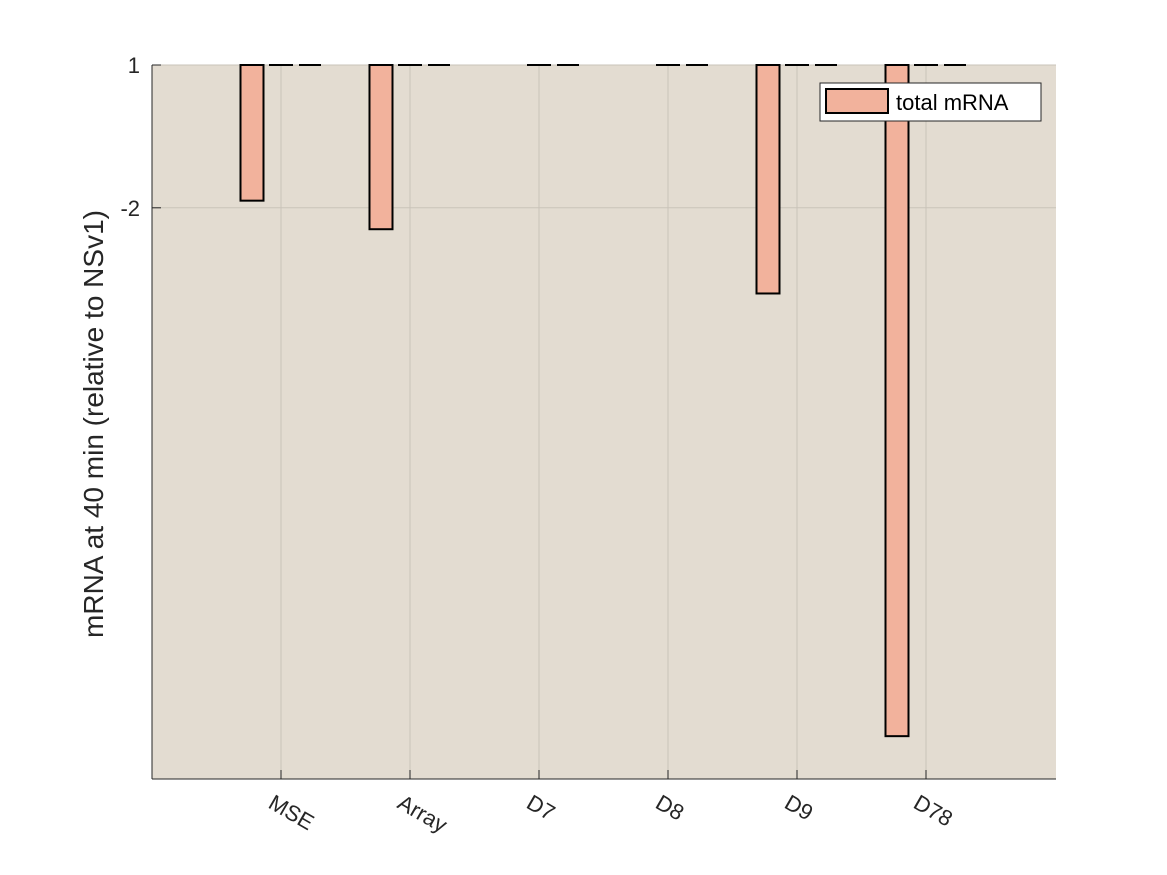 The width and height of the screenshot is (1167, 875). What do you see at coordinates (130, 208) in the screenshot?
I see `y-tick-label: -2` at bounding box center [130, 208].